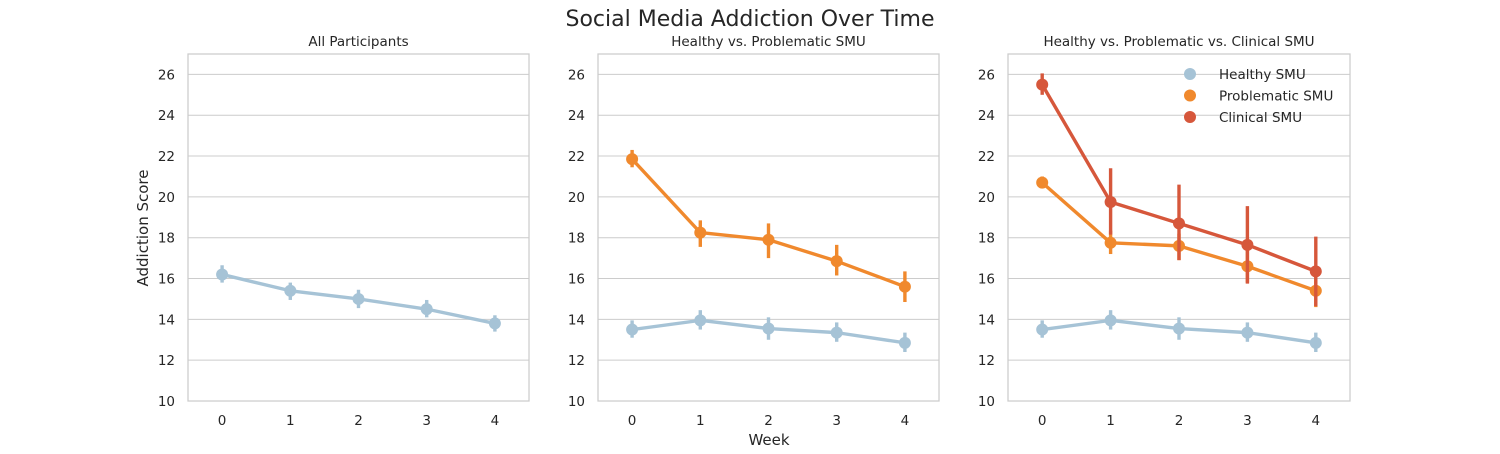 This screenshot has width=1500, height=454. I want to click on figure-title: Social Media Addiction Over Time, so click(750, 19).